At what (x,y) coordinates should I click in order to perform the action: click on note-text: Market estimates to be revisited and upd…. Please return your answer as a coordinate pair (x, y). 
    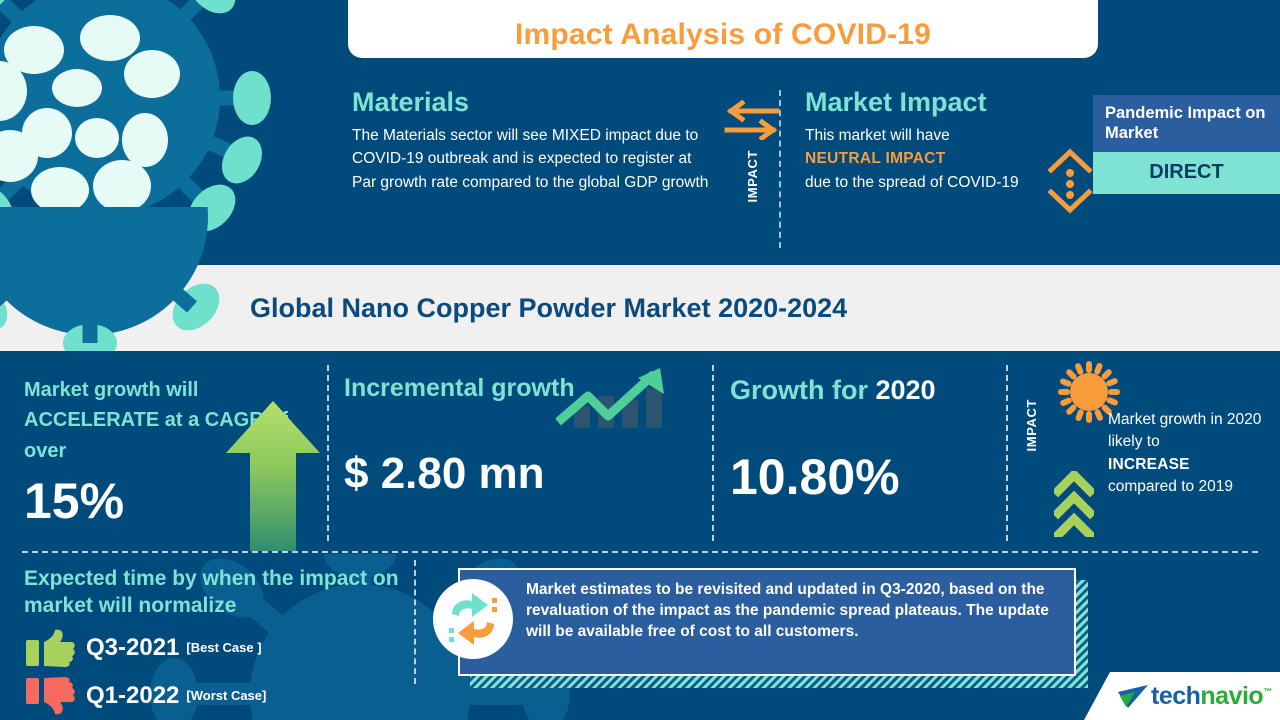
    Looking at the image, I should click on (767, 622).